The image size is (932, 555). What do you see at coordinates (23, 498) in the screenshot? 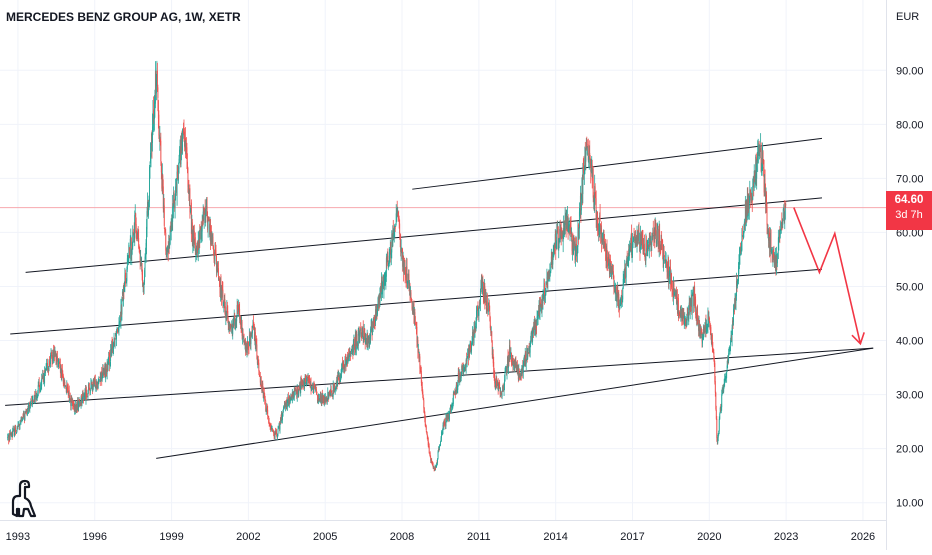
I see `tradingview-dino-icon` at bounding box center [23, 498].